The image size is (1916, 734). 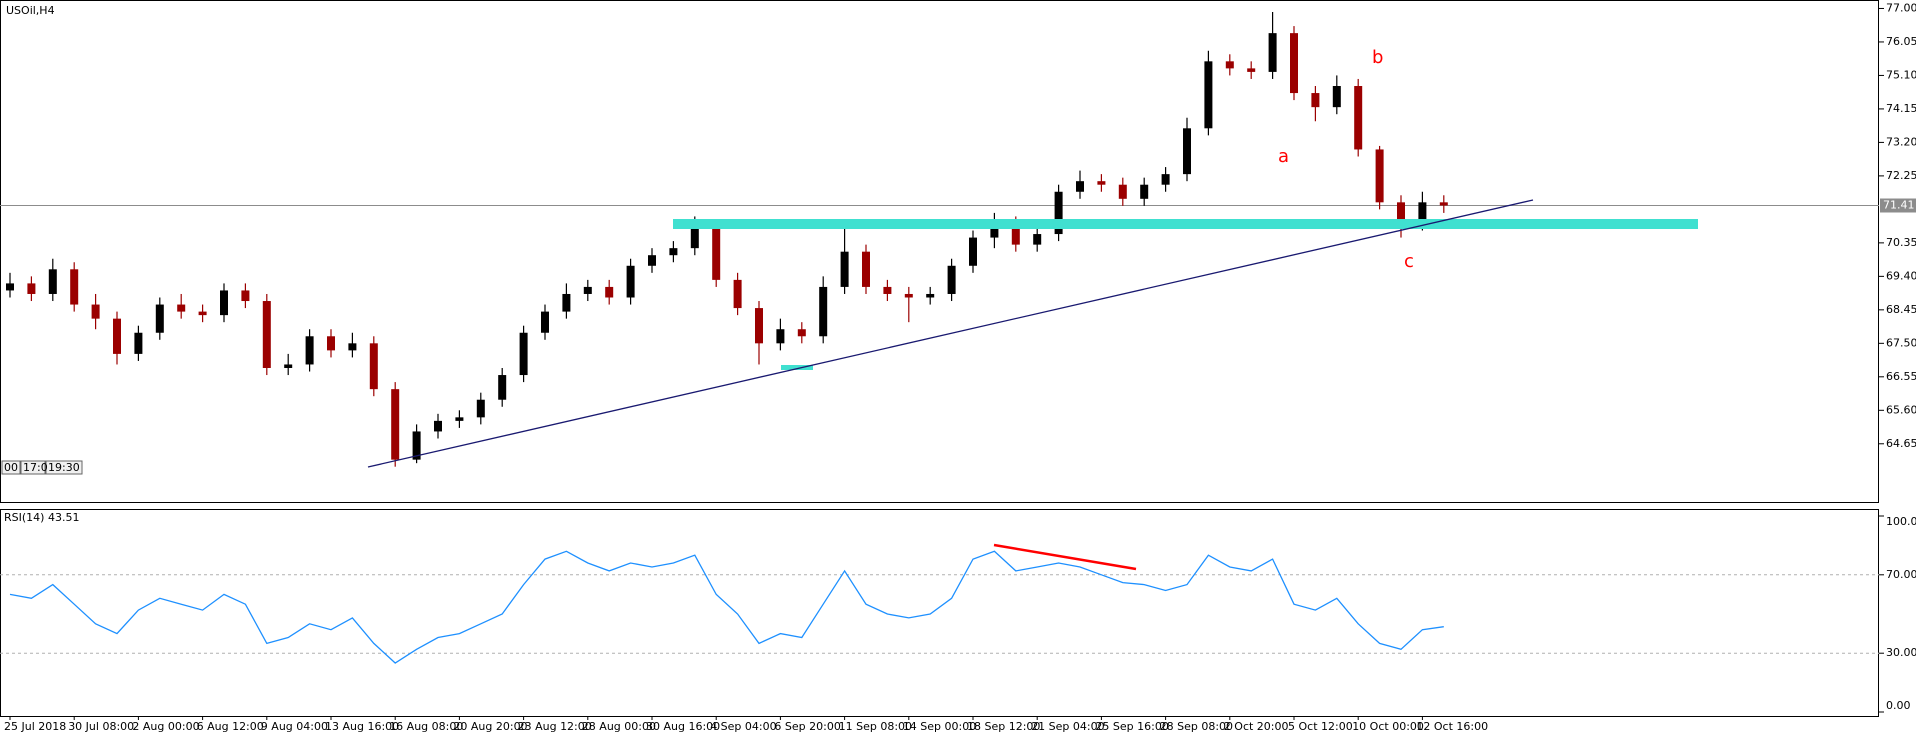 What do you see at coordinates (1388, 726) in the screenshot?
I see `x-tick-label: 10 Oct 00:00` at bounding box center [1388, 726].